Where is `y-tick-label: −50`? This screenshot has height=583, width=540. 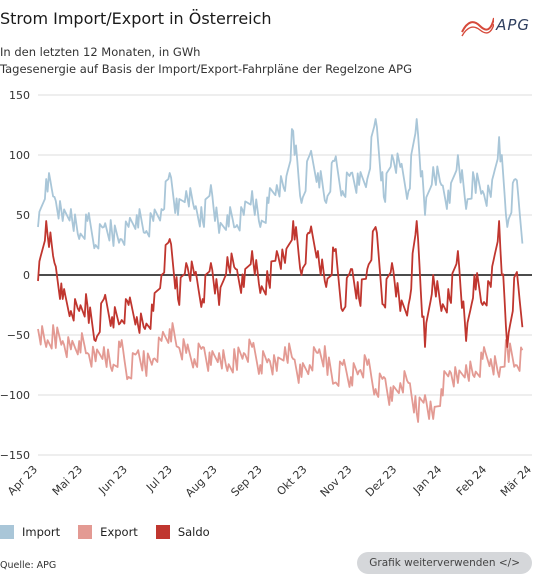 y-tick-label: −50 is located at coordinates (18, 335).